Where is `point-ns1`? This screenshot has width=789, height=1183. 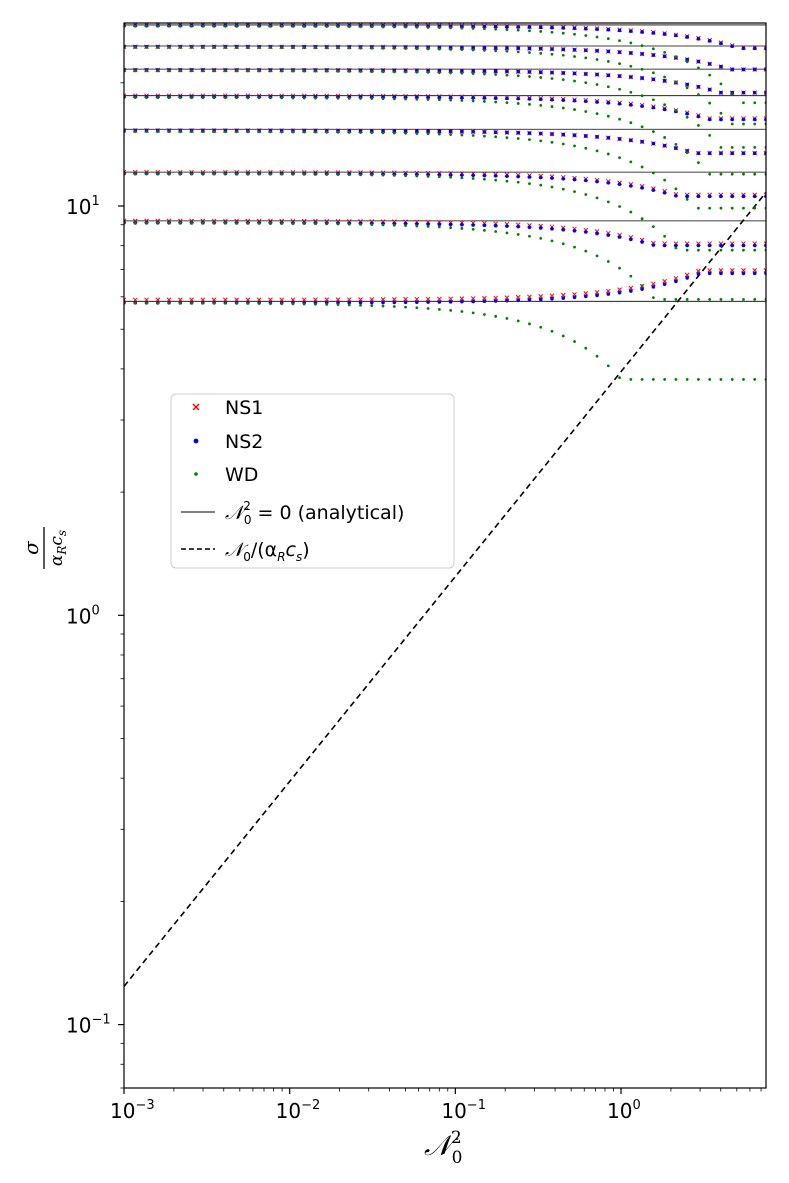
point-ns1 is located at coordinates (732, 270).